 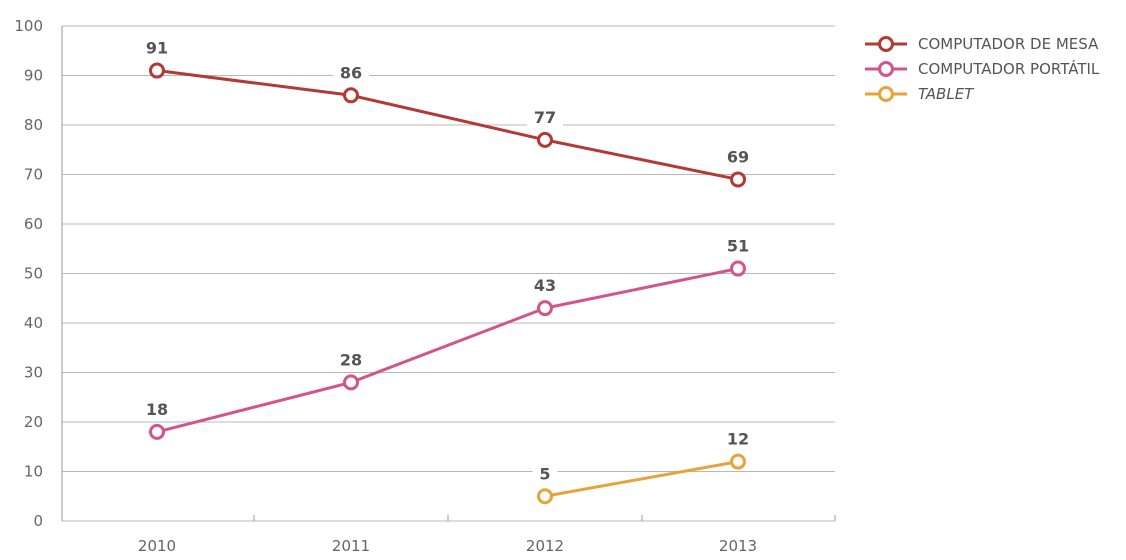 What do you see at coordinates (33, 274) in the screenshot?
I see `y-tick-label: 50` at bounding box center [33, 274].